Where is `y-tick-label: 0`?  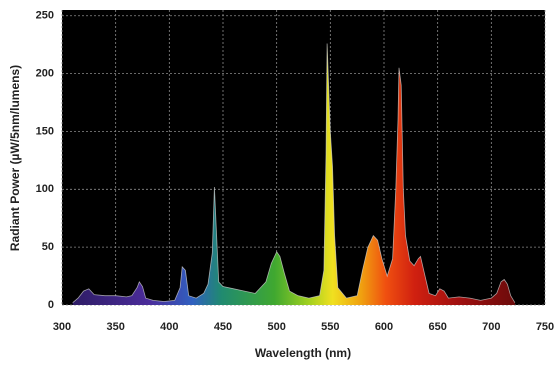
y-tick-label: 0 is located at coordinates (51, 305).